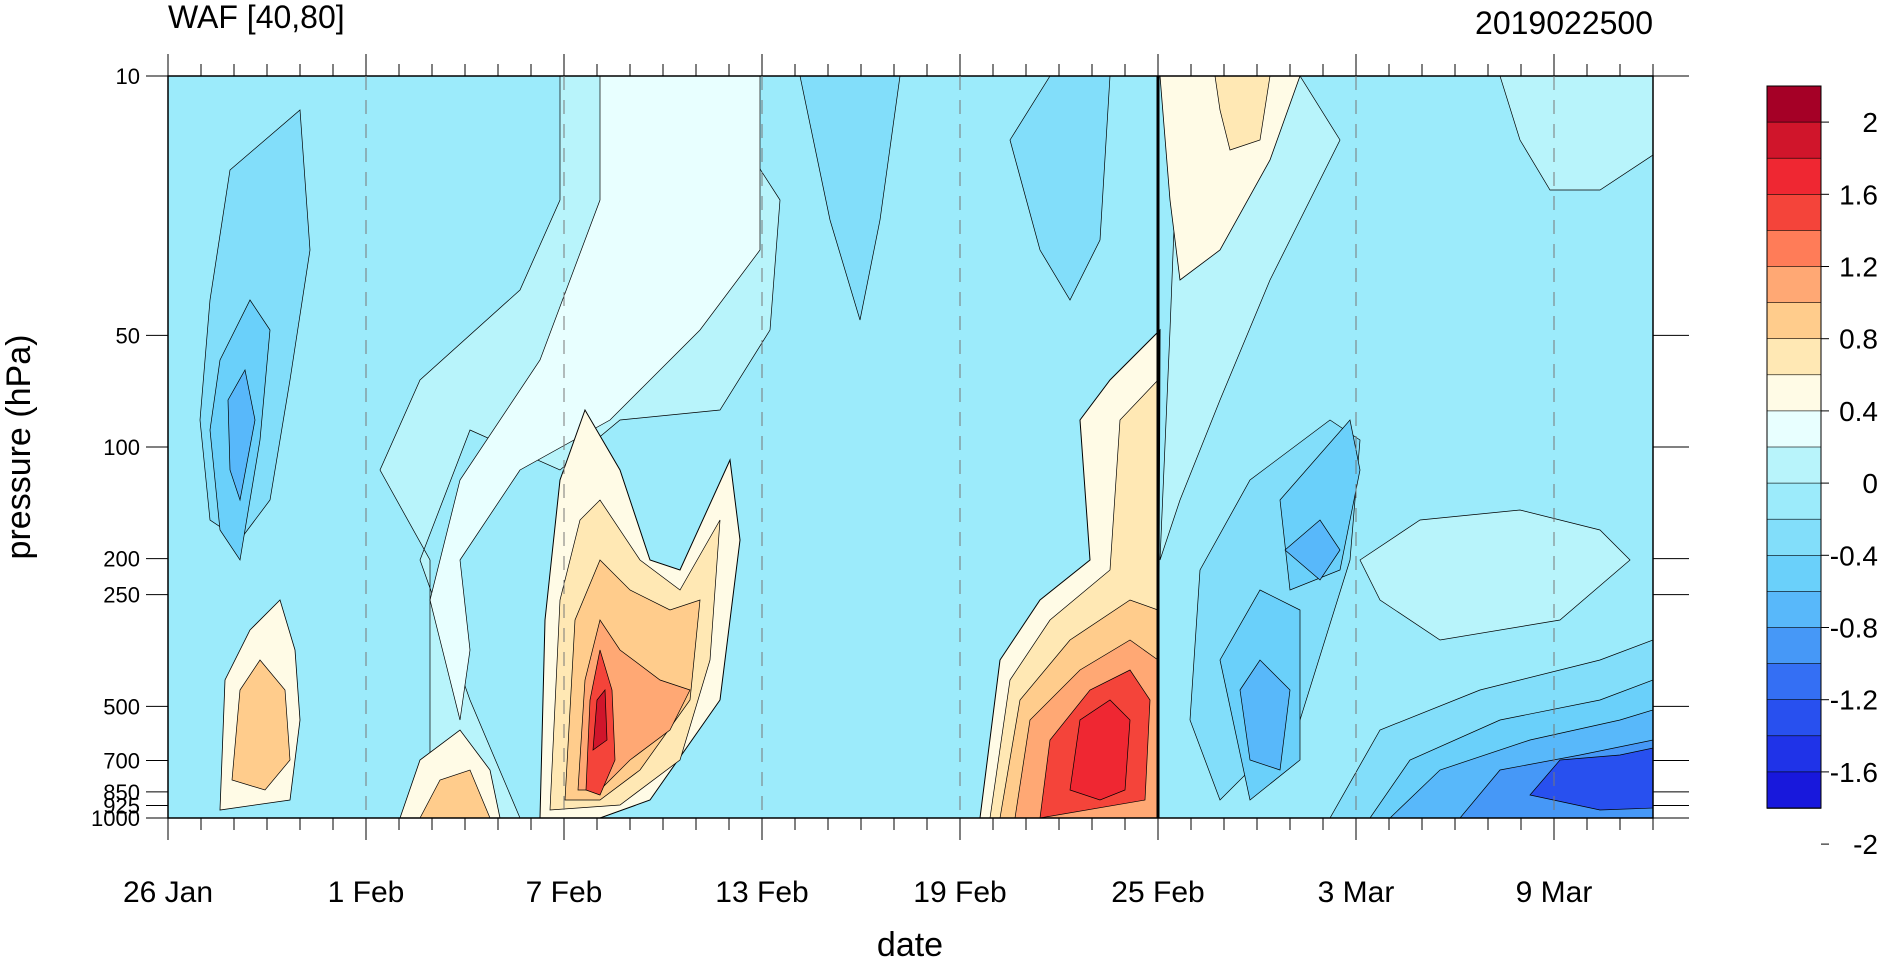 The width and height of the screenshot is (1889, 961). What do you see at coordinates (1870, 483) in the screenshot?
I see `colorbar-label: 0` at bounding box center [1870, 483].